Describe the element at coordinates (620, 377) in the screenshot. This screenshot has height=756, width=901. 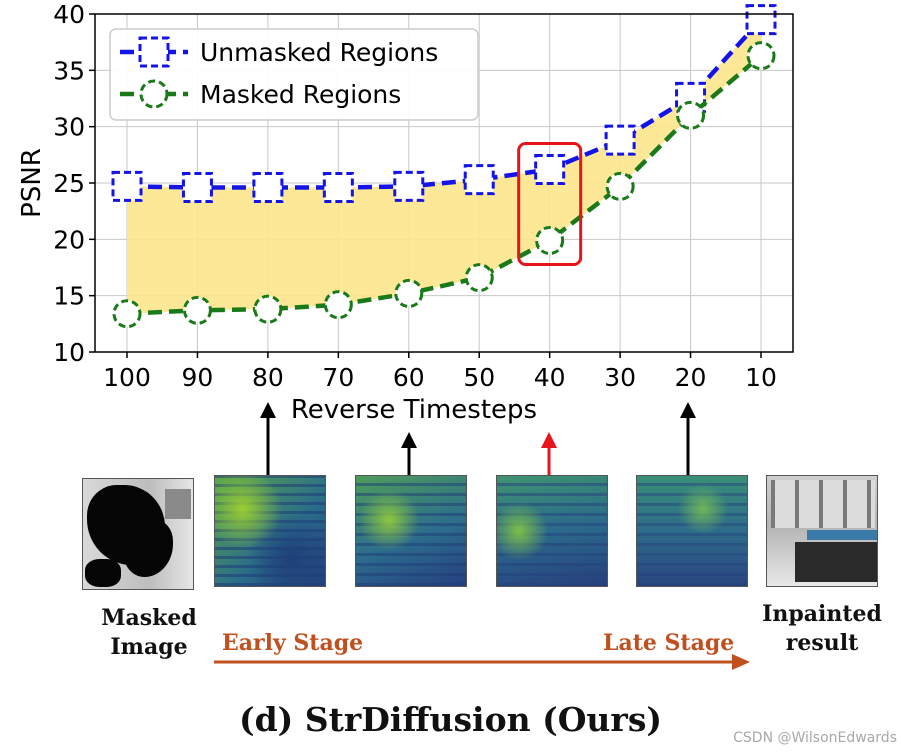
I see `x-tick-label: 30` at that location.